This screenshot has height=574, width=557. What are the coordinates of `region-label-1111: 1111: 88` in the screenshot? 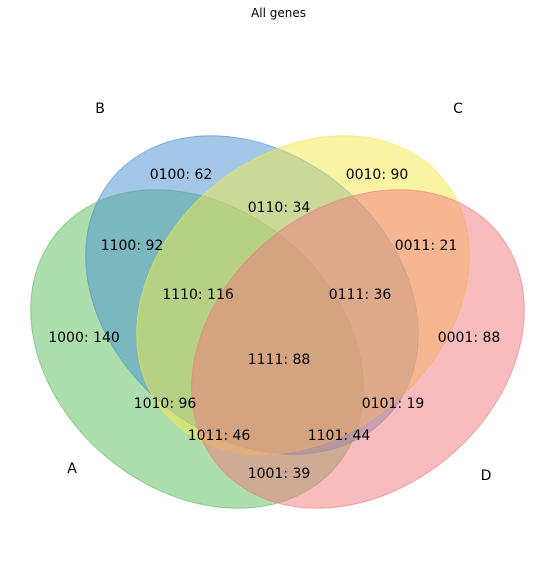 It's located at (279, 360).